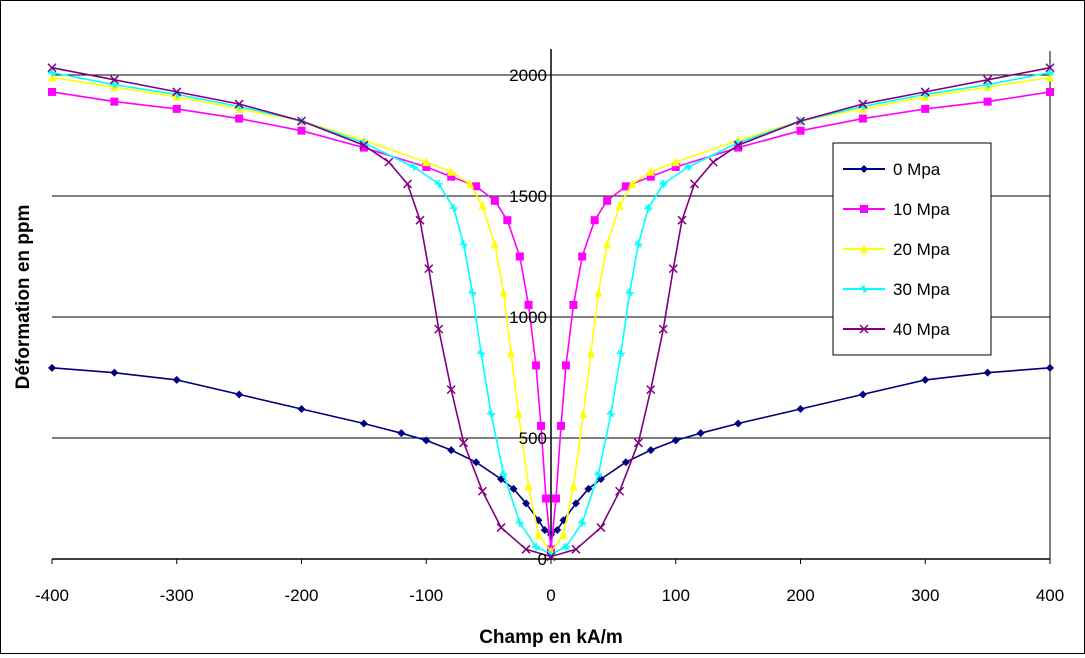 The image size is (1085, 658). I want to click on legend-items: 0 Mpa 10 Mpa 20 Mpa 30 Mpa 40 Mpa, so click(896, 249).